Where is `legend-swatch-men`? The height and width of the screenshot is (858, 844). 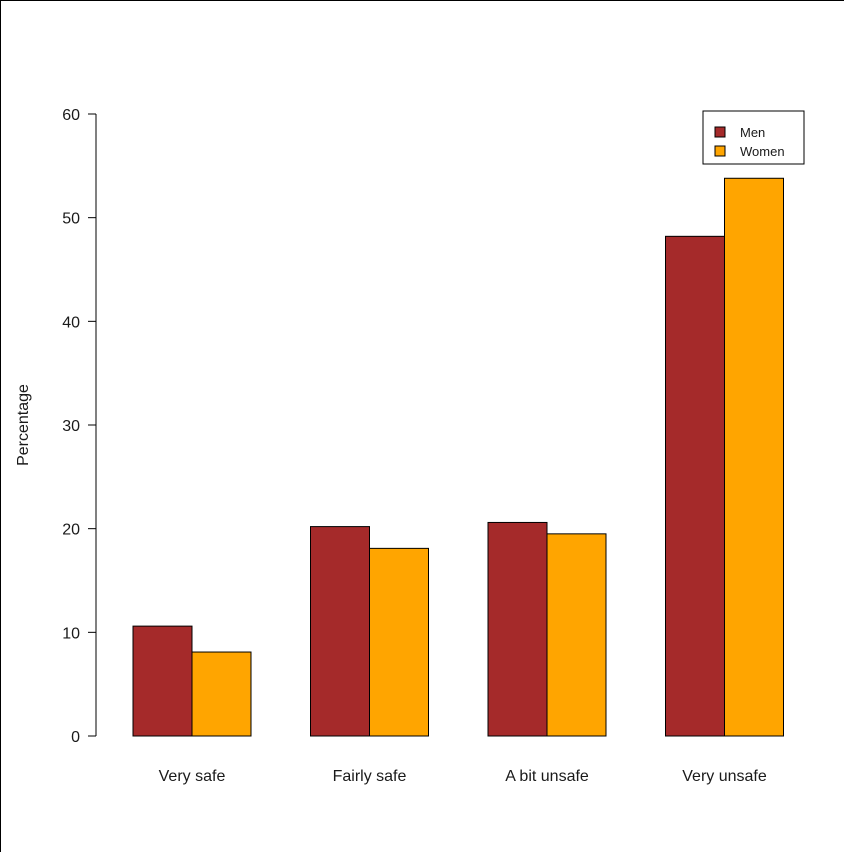
legend-swatch-men is located at coordinates (720, 132).